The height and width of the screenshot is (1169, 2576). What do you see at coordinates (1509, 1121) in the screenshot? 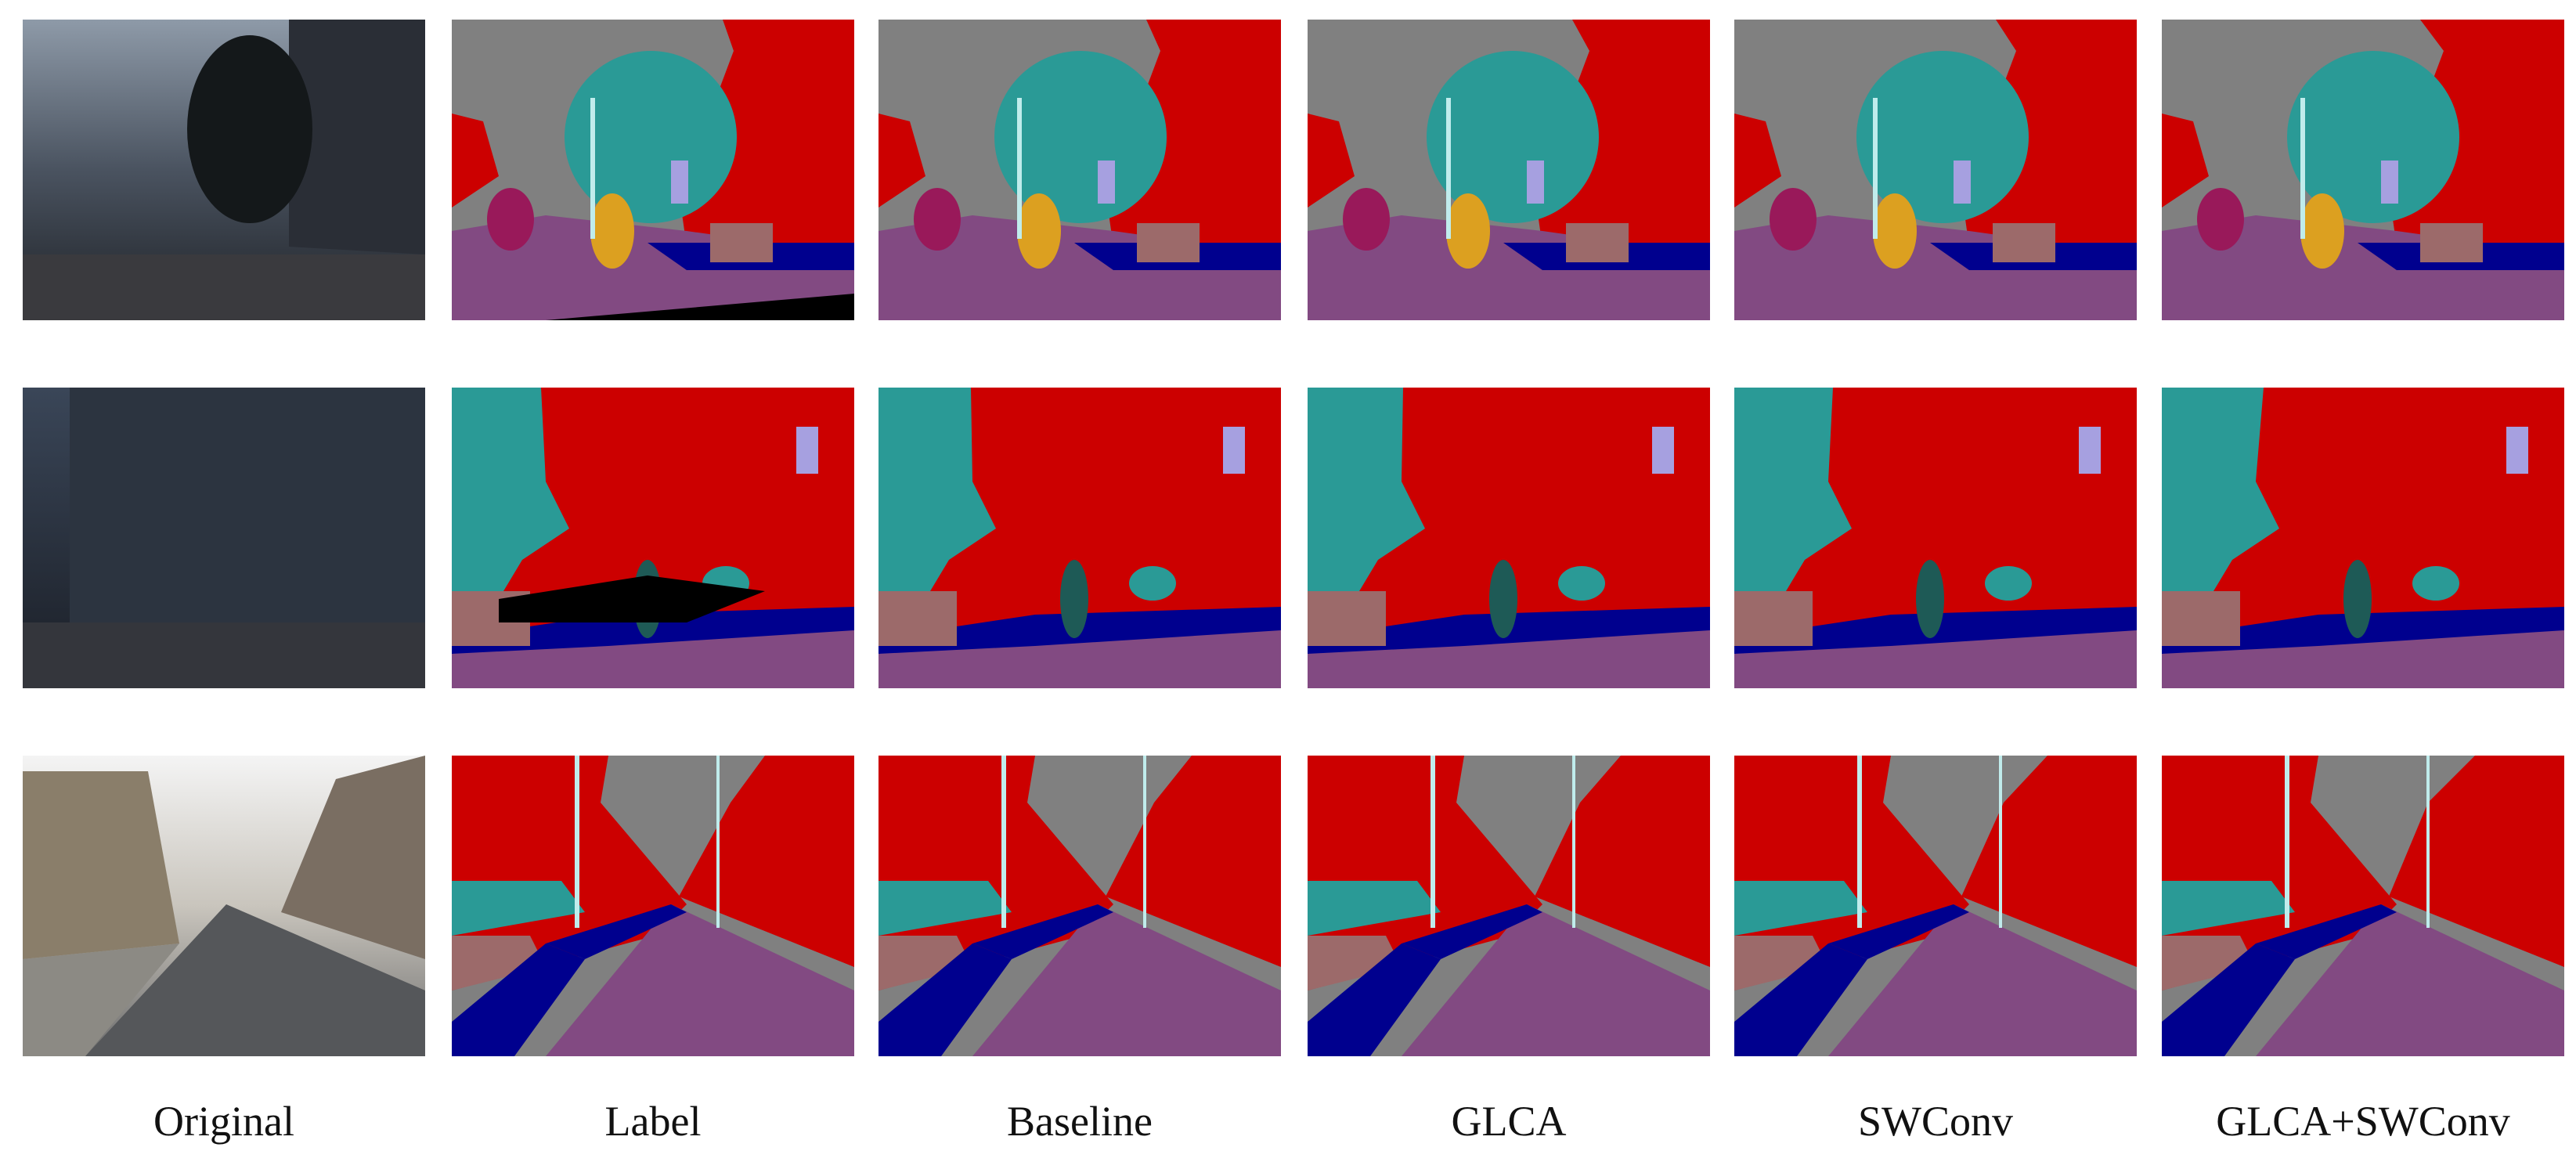
I see `column-label: GLCA` at bounding box center [1509, 1121].